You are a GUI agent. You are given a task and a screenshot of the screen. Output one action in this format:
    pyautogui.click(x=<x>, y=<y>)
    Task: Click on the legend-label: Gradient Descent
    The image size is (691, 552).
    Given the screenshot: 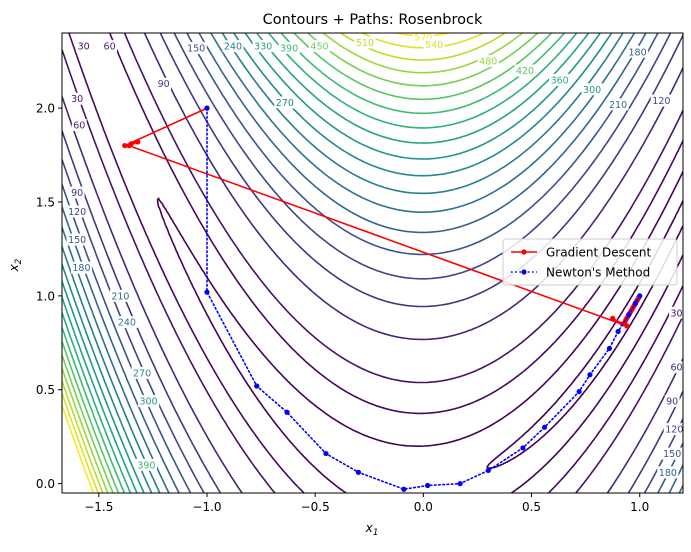 What is the action you would take?
    pyautogui.click(x=599, y=253)
    